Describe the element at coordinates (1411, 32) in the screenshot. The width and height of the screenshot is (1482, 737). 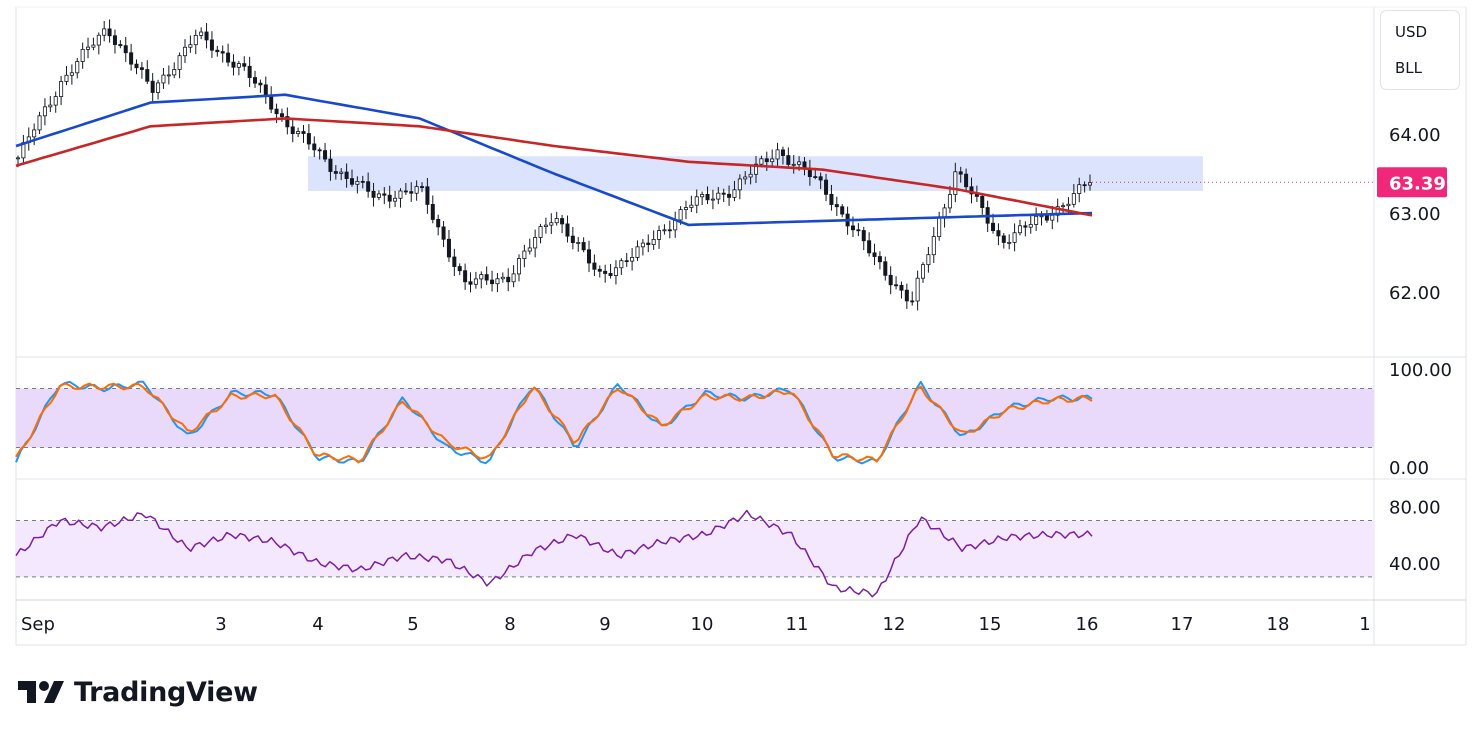
I see `currency-label: USD` at that location.